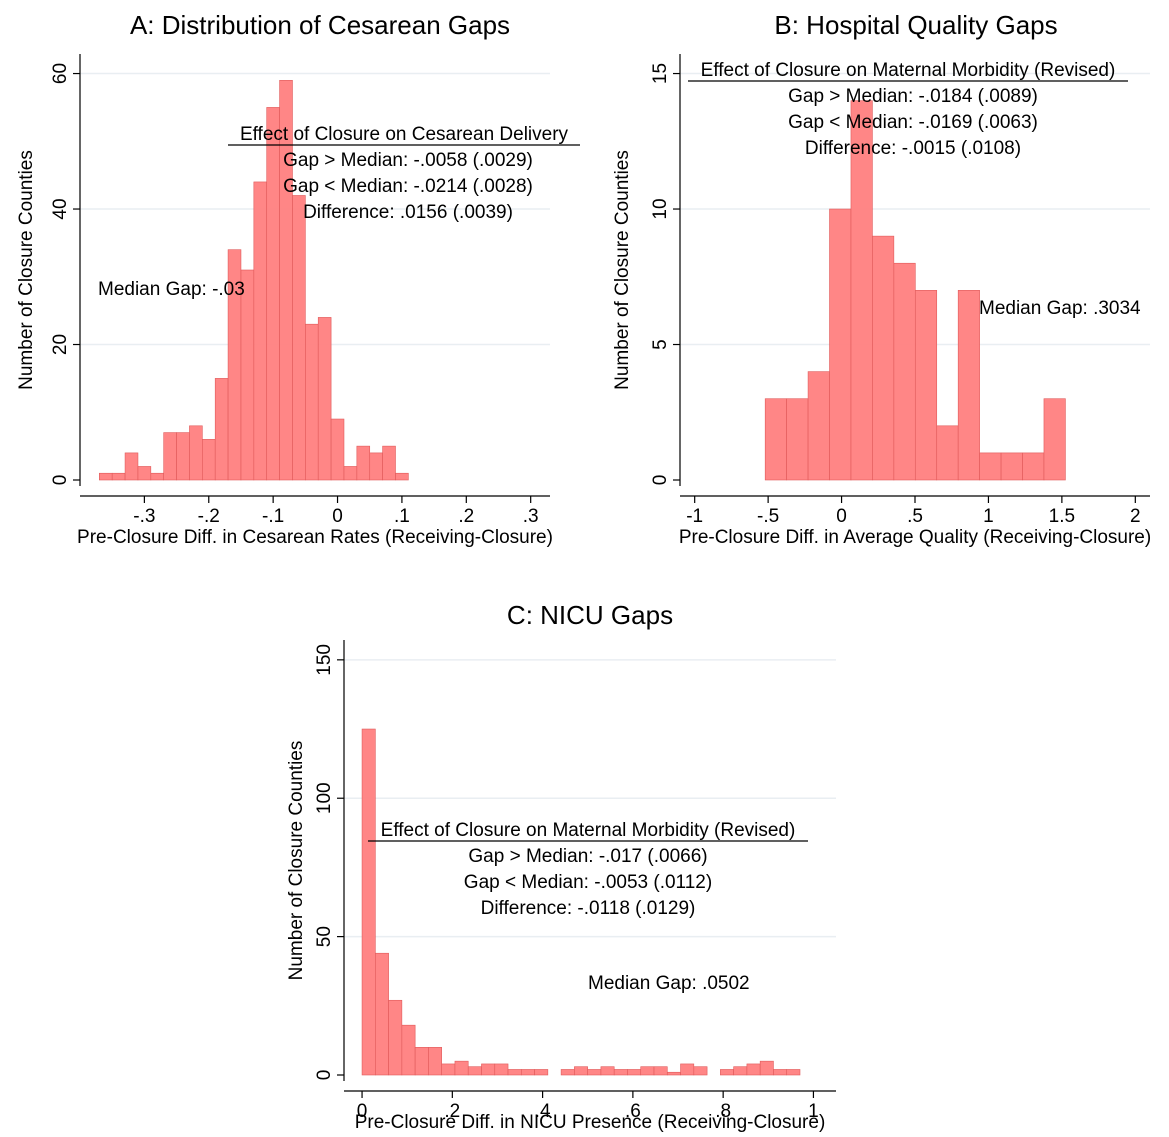 The height and width of the screenshot is (1137, 1169). Describe the element at coordinates (587, 856) in the screenshot. I see `annotation-line: Gap > Median: -.017 (.0066)` at that location.